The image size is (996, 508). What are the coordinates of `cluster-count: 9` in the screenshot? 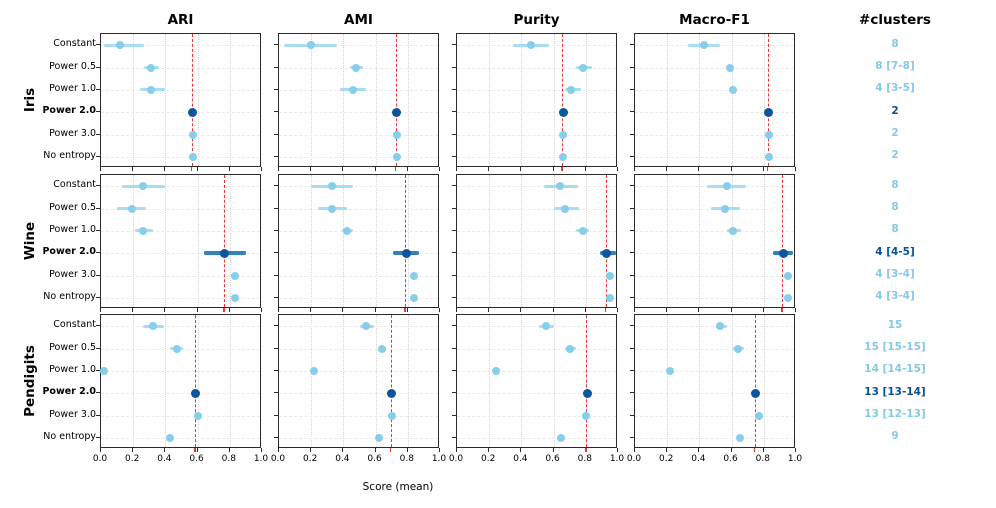 It's located at (895, 436).